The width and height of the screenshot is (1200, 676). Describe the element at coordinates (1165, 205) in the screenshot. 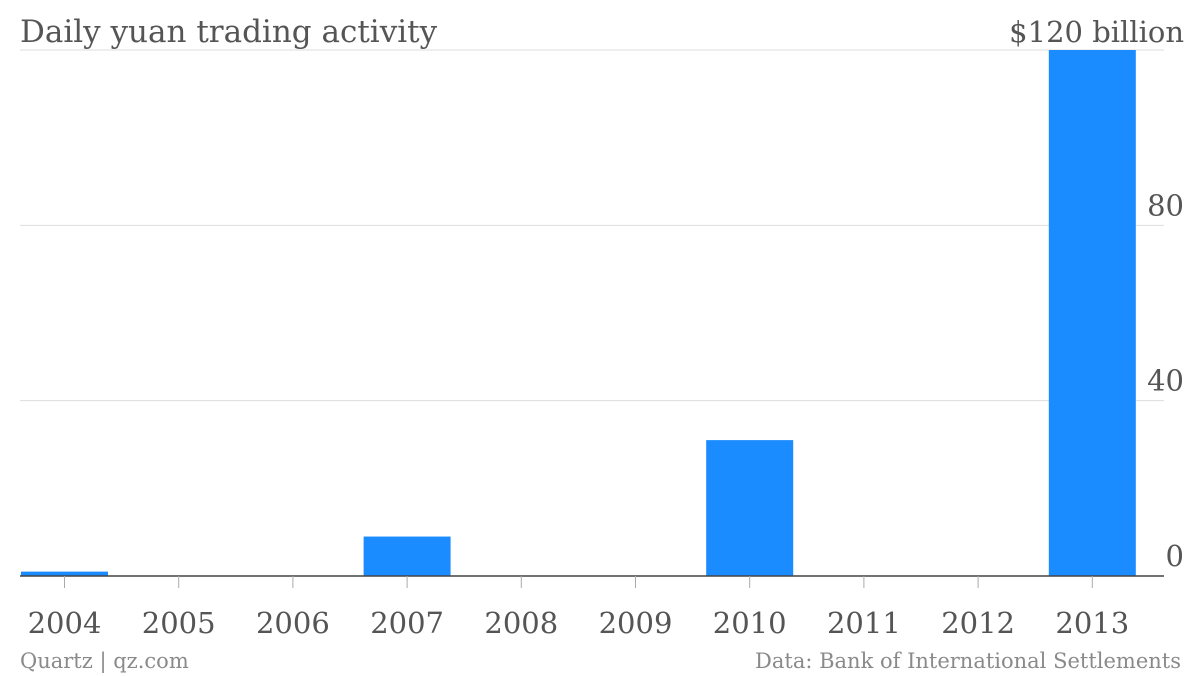

I see `y-tick-label: 80` at that location.